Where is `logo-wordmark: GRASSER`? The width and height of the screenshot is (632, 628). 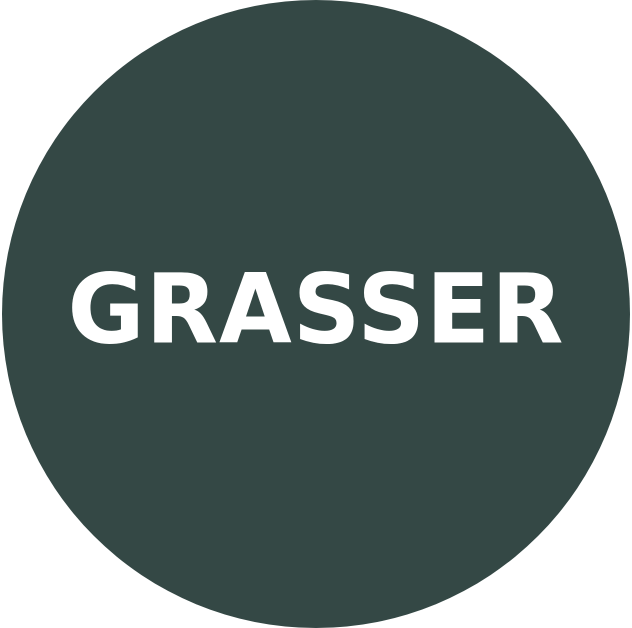 logo-wordmark: GRASSER is located at coordinates (316, 310).